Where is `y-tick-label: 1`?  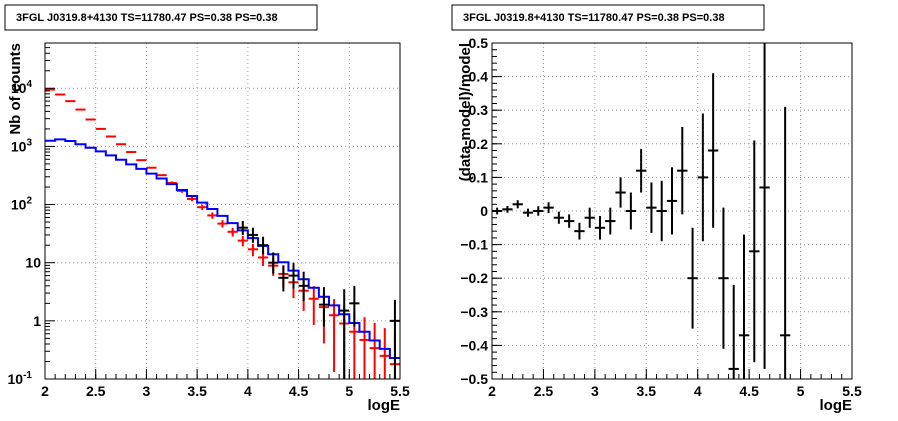
y-tick-label: 1 is located at coordinates (37, 321).